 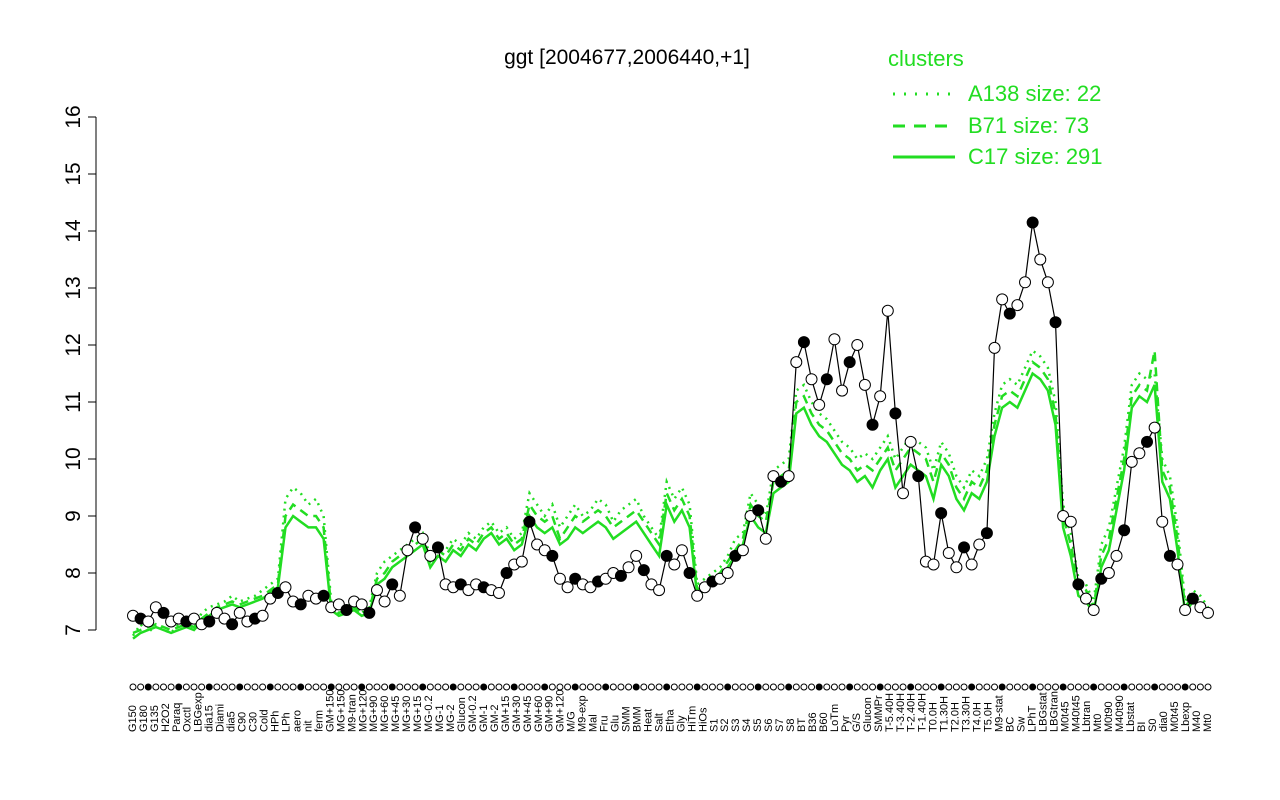 What do you see at coordinates (73, 287) in the screenshot?
I see `y-tick-label: 13` at bounding box center [73, 287].